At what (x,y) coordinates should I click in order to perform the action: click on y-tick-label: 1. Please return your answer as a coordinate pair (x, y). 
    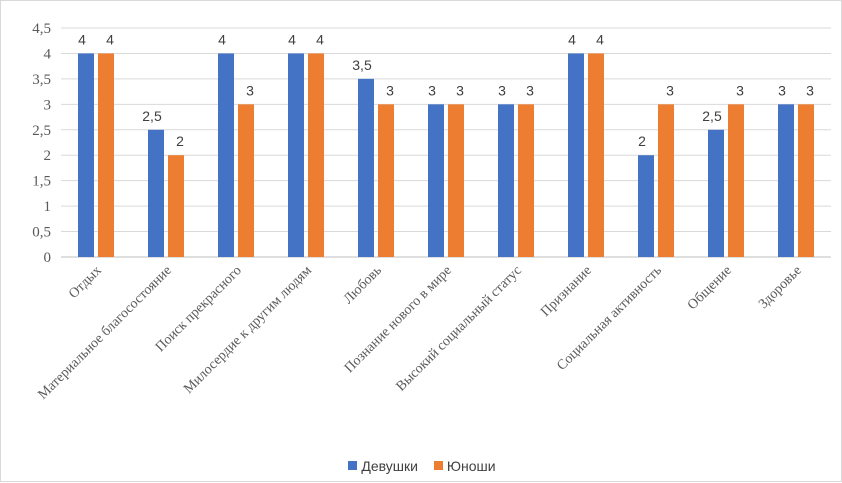
    Looking at the image, I should click on (48, 207).